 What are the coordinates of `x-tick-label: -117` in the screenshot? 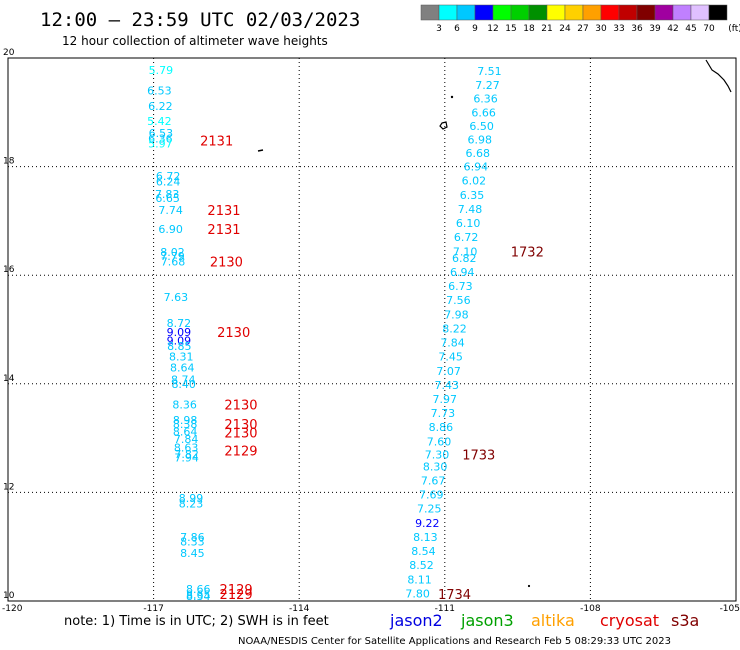 It's located at (153, 609).